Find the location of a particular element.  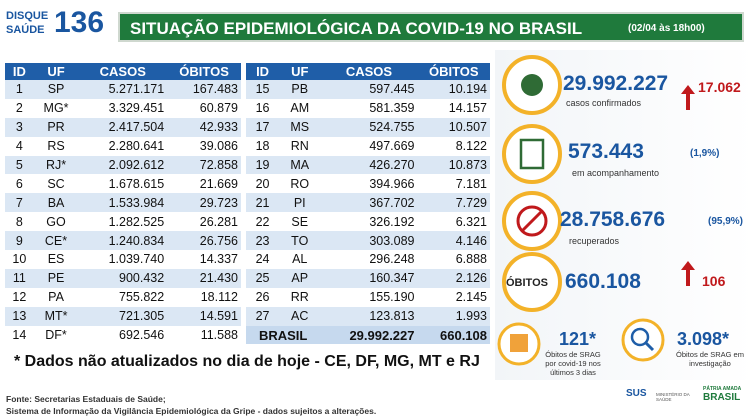

table-cell: 581.359 is located at coordinates (369, 108).